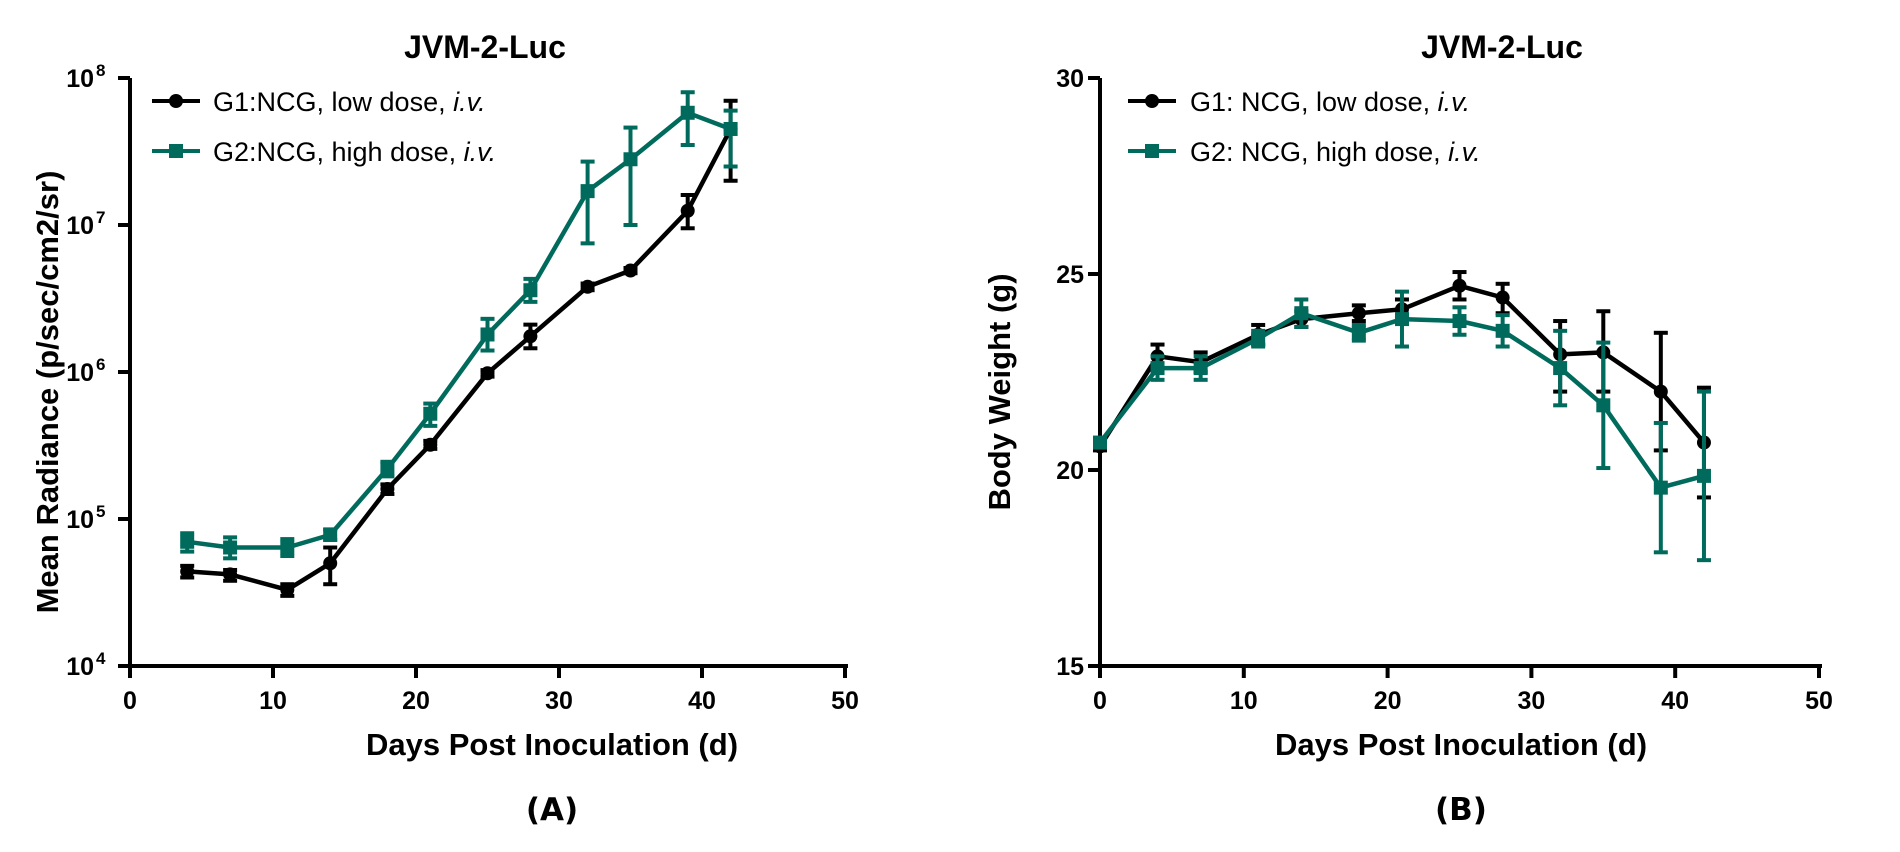  I want to click on chart-b-x-tick-label: 20, so click(1388, 701).